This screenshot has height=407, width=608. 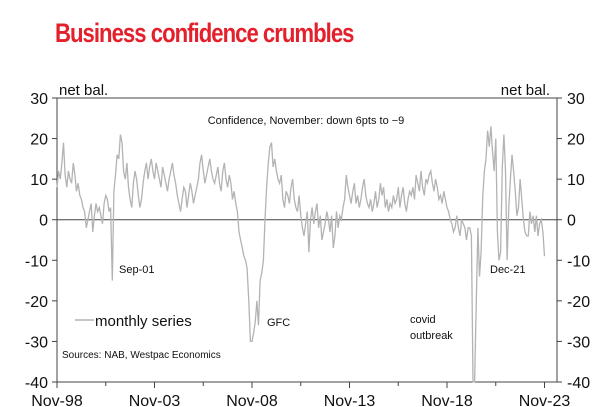 What do you see at coordinates (39, 180) in the screenshot?
I see `y-tick-label-left: 10` at bounding box center [39, 180].